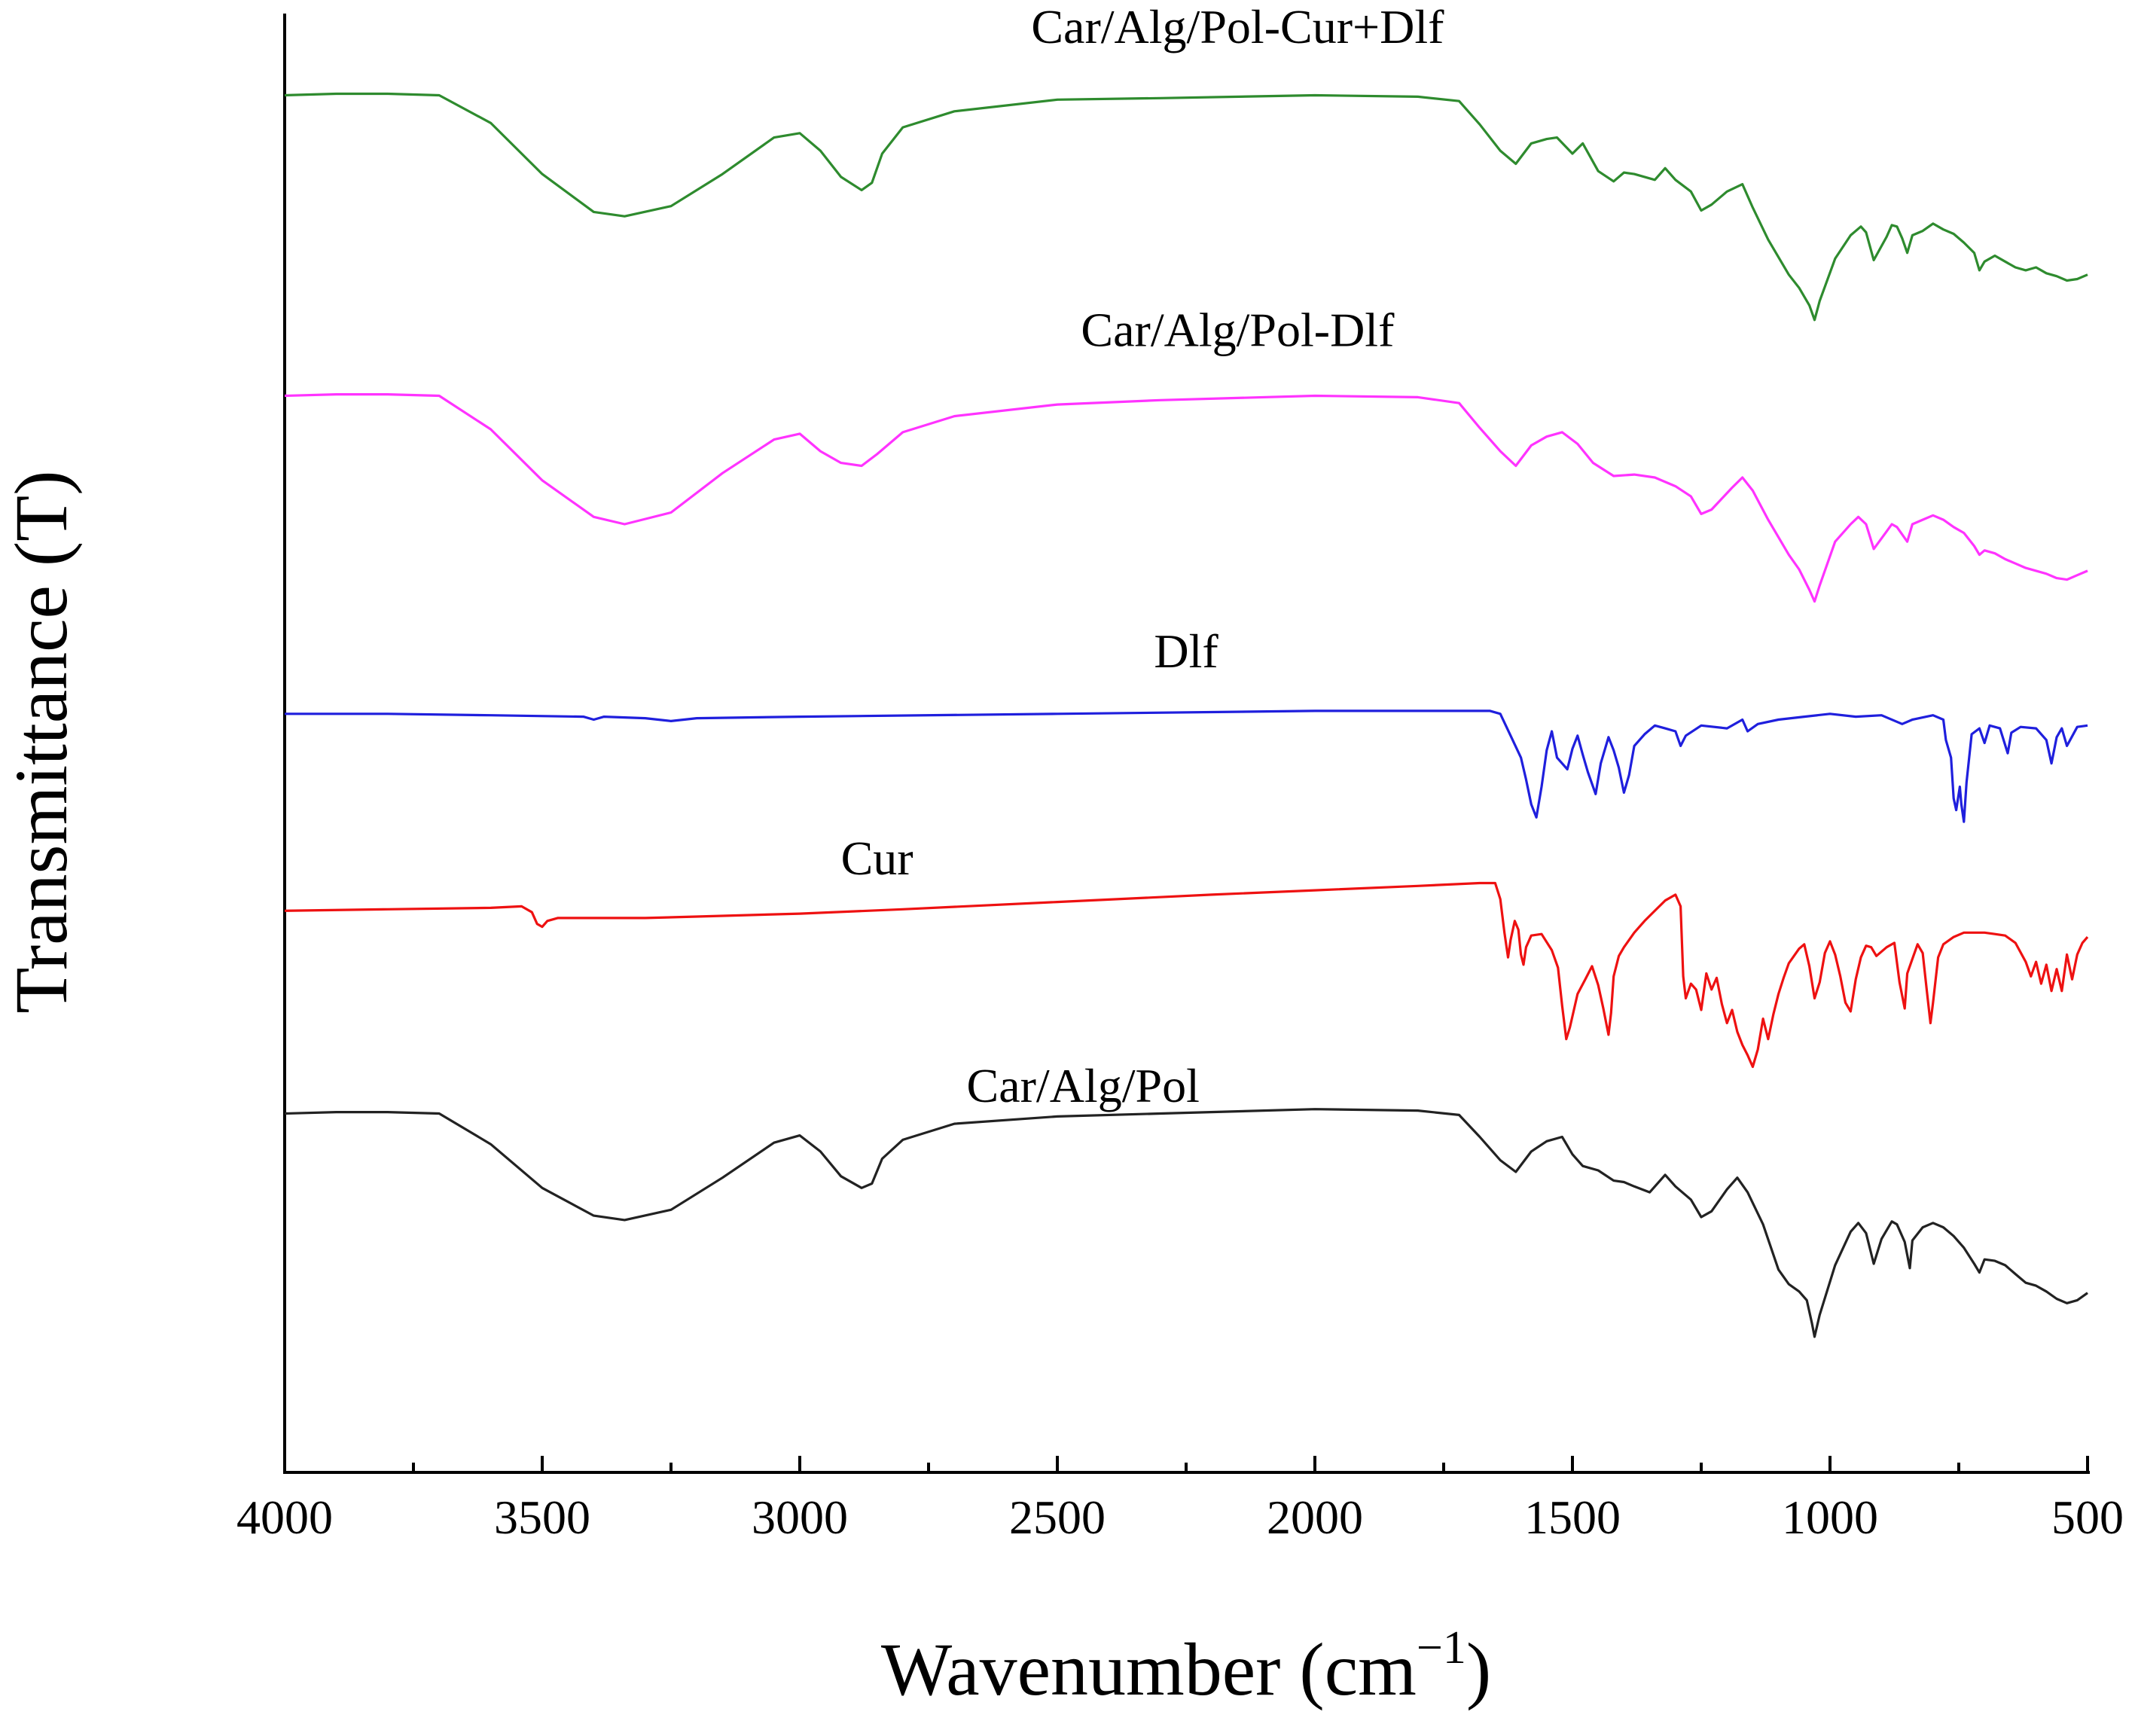  Describe the element at coordinates (1315, 1517) in the screenshot. I see `x-tick-label: 2000` at that location.